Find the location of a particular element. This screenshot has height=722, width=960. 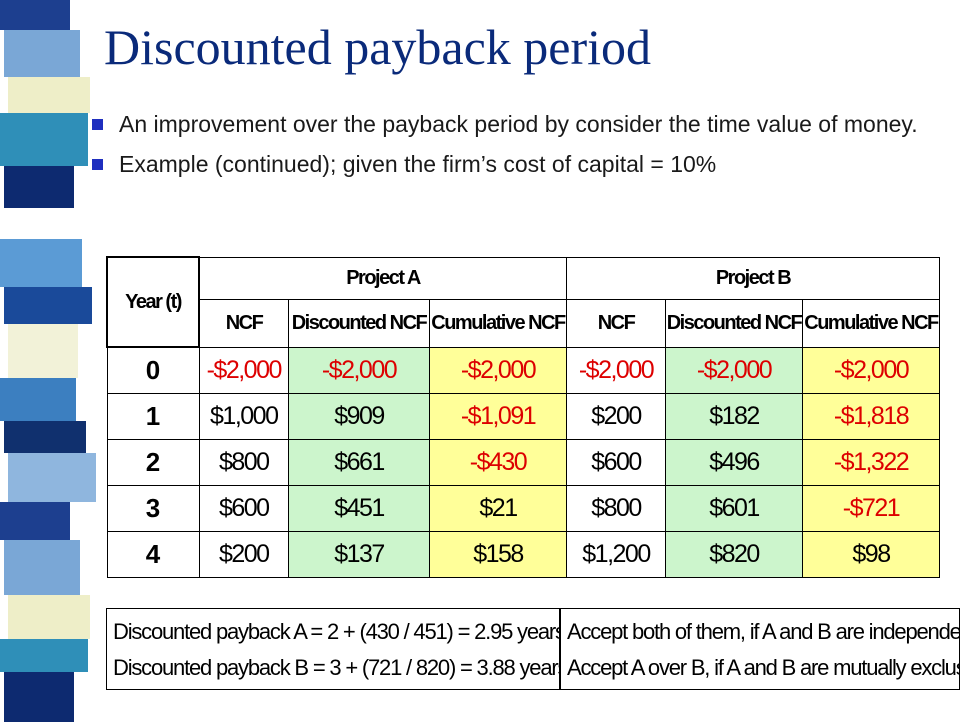

table-row: 1 $1,000 $909 -$1,091 $200 $182 -$1,818 is located at coordinates (523, 416).